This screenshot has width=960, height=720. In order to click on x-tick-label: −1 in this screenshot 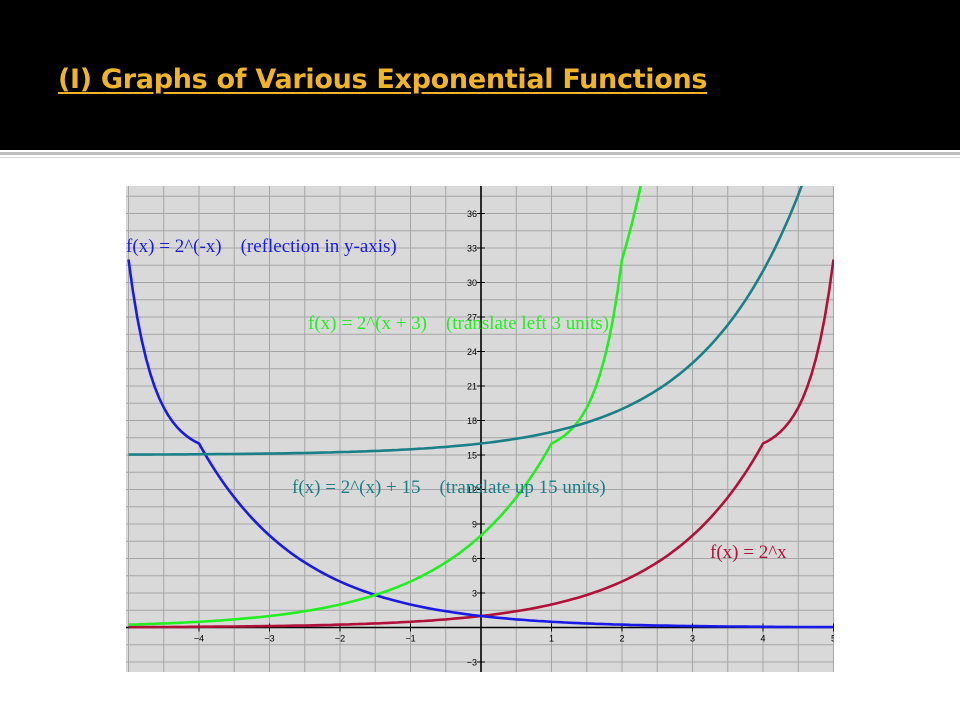, I will do `click(410, 639)`.